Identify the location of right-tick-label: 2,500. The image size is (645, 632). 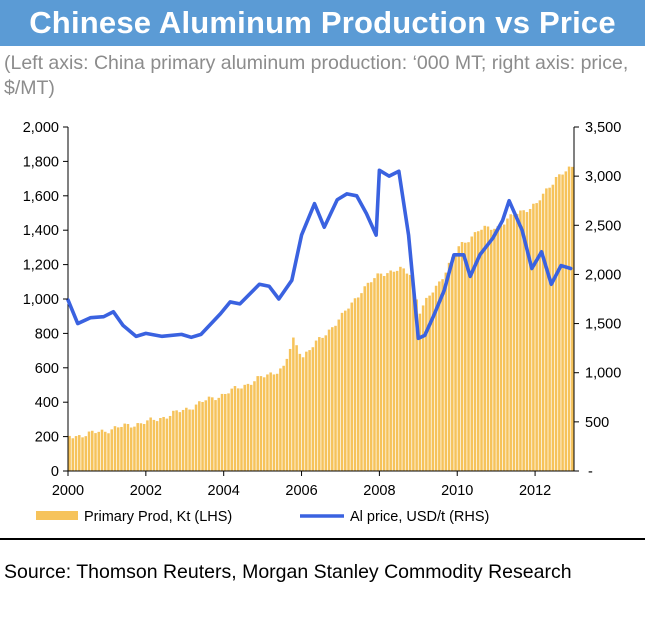
(603, 226).